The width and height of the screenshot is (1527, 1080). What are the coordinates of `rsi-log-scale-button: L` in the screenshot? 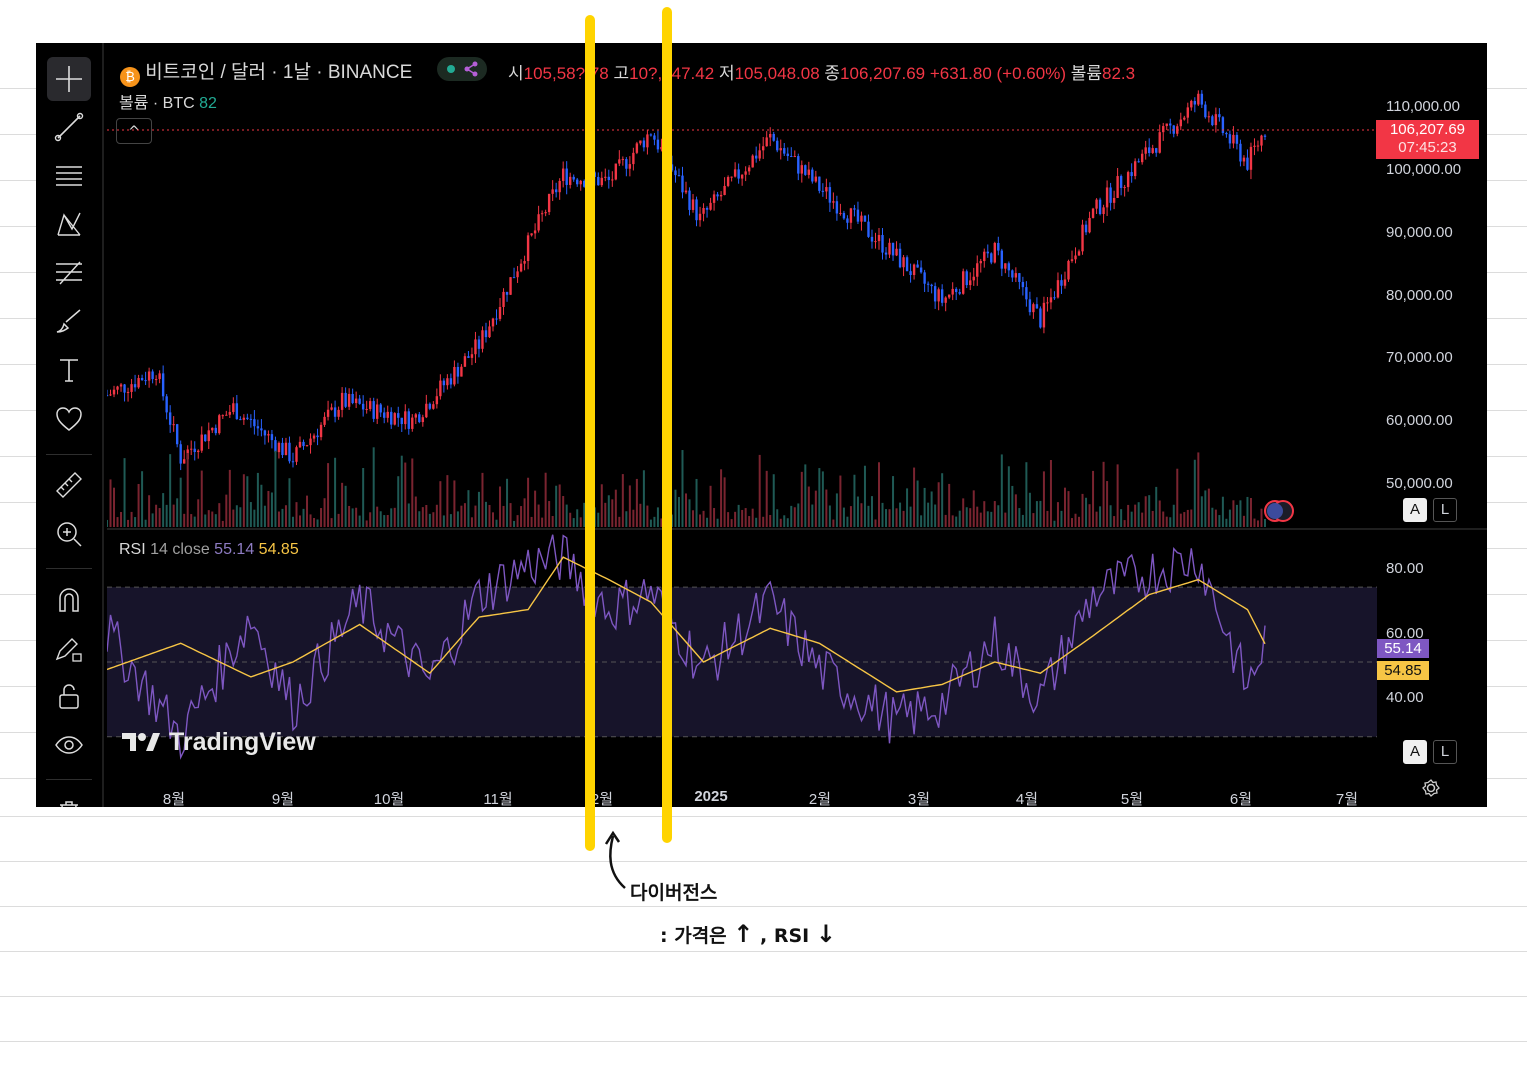 It's located at (1445, 752).